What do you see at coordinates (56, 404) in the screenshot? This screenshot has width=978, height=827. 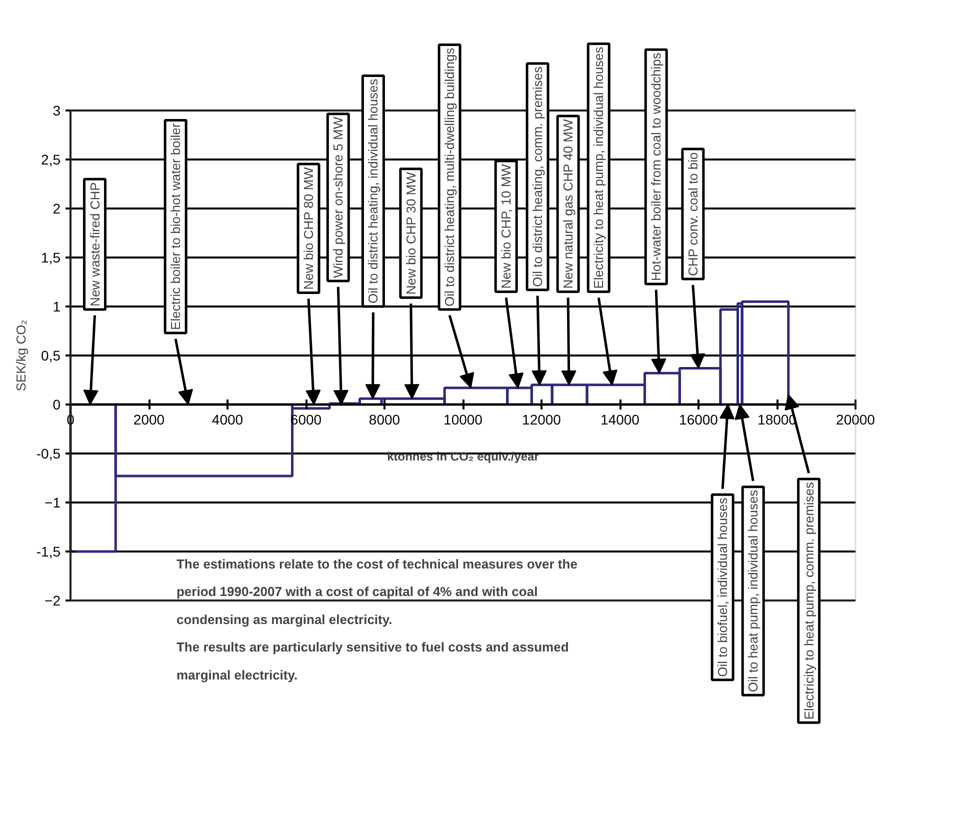 I see `y-tick-label: 0` at bounding box center [56, 404].